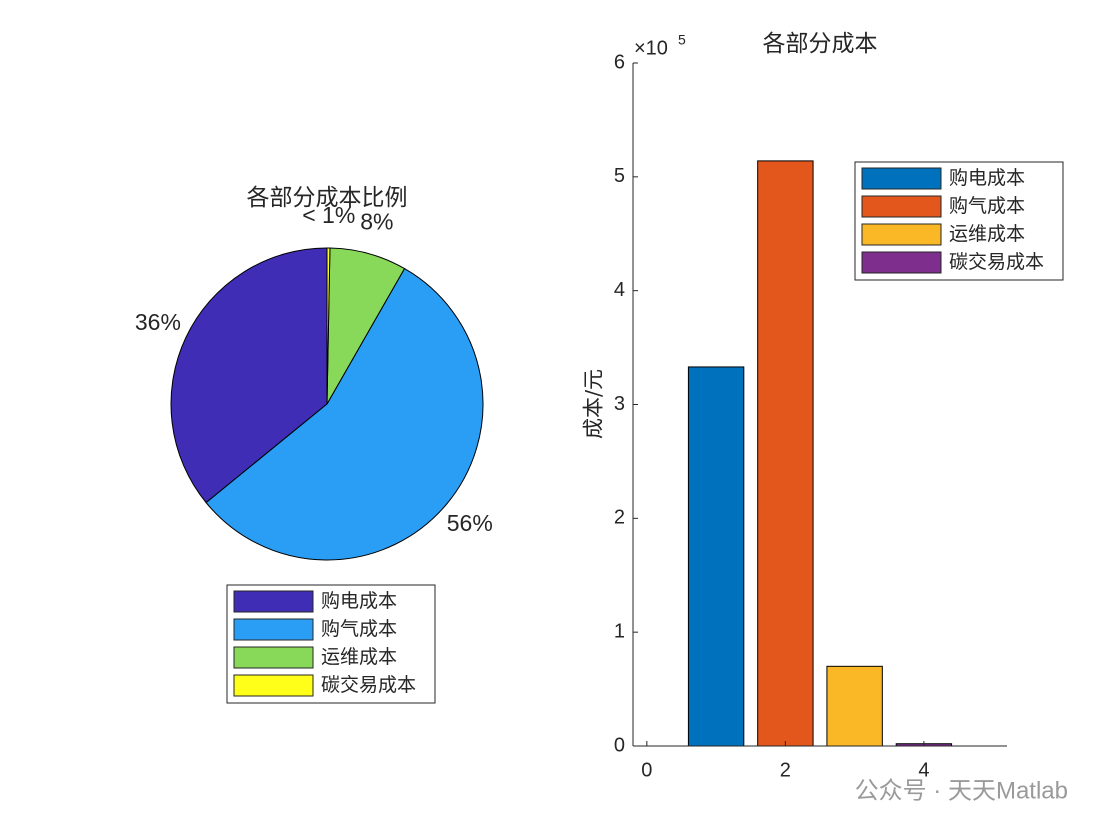  What do you see at coordinates (923, 770) in the screenshot?
I see `x-tick-label: 4` at bounding box center [923, 770].